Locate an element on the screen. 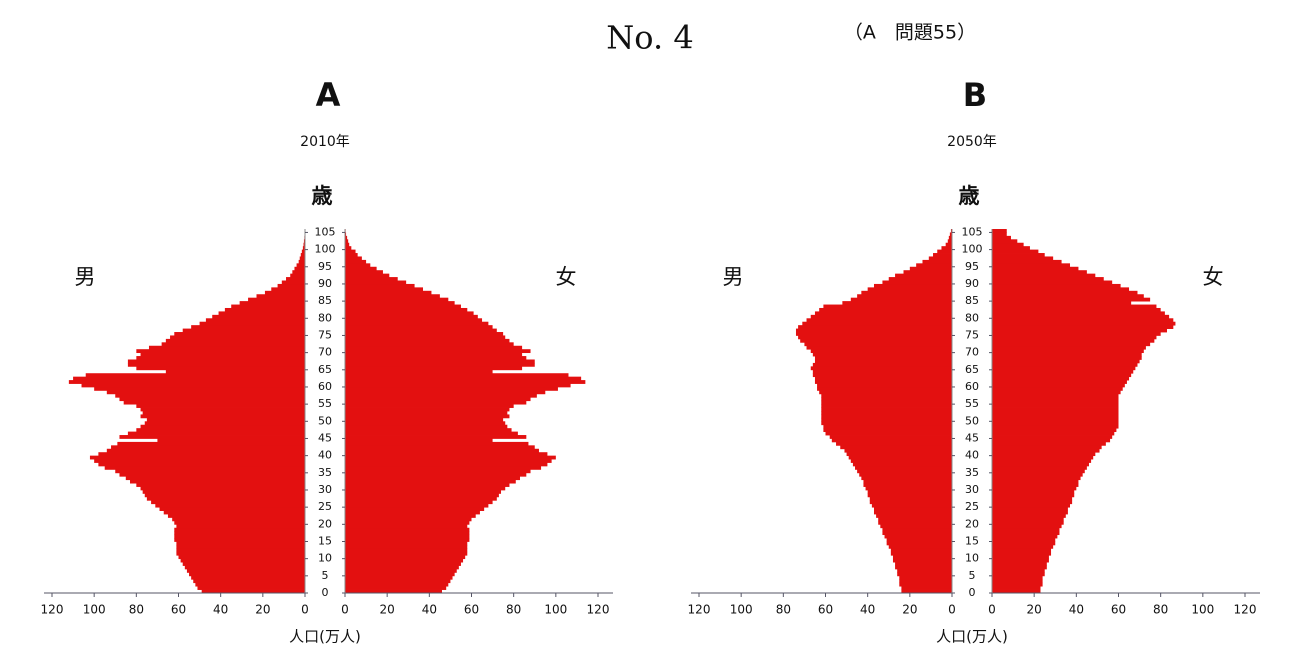 The height and width of the screenshot is (663, 1294). y-tick-label: 45 is located at coordinates (325, 437).